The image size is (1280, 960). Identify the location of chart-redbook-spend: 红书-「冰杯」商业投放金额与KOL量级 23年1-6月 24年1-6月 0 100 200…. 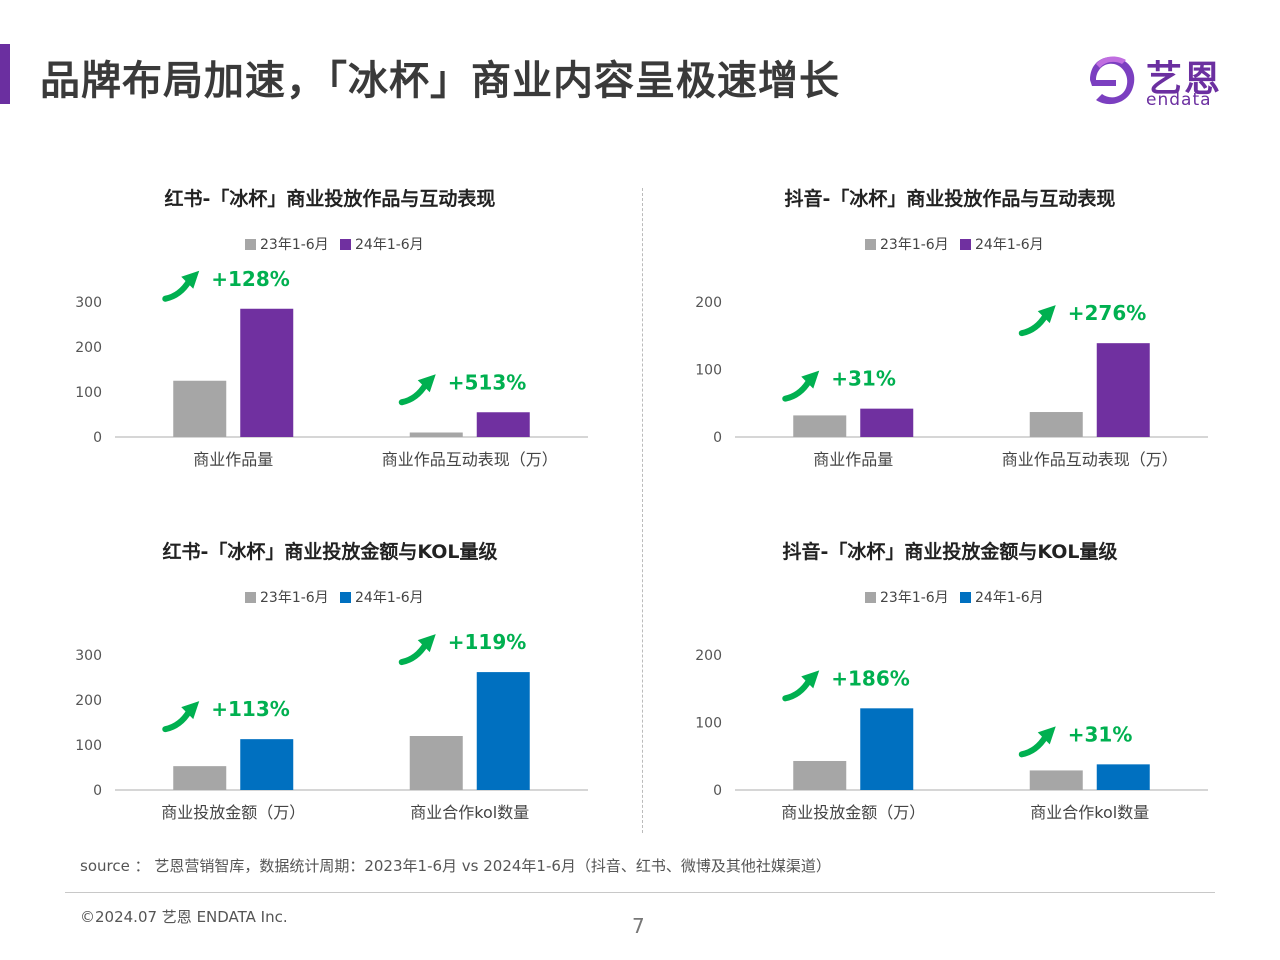
(331, 681).